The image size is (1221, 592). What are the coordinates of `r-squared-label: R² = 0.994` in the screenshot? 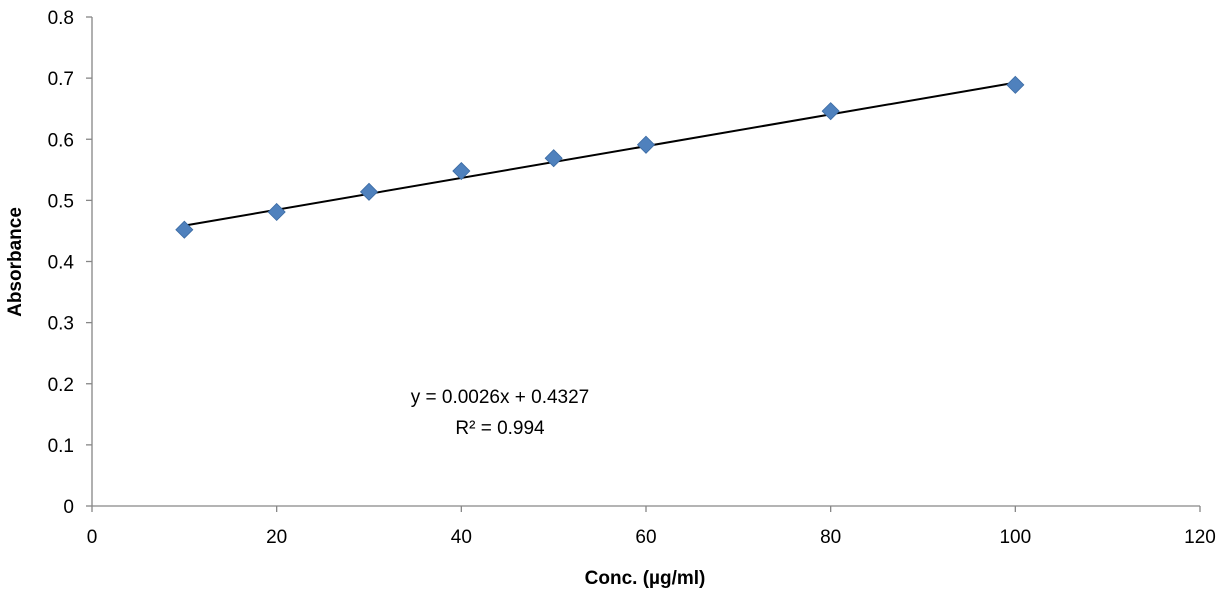 It's located at (500, 428).